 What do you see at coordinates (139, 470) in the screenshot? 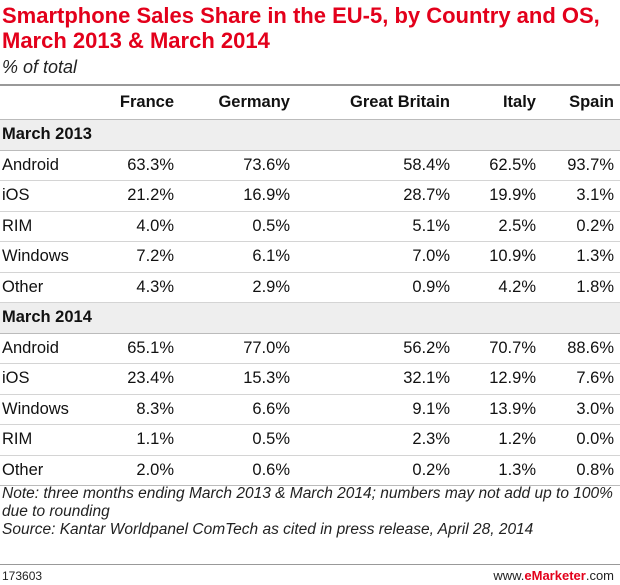
I see `table-cell: 2.0%` at bounding box center [139, 470].